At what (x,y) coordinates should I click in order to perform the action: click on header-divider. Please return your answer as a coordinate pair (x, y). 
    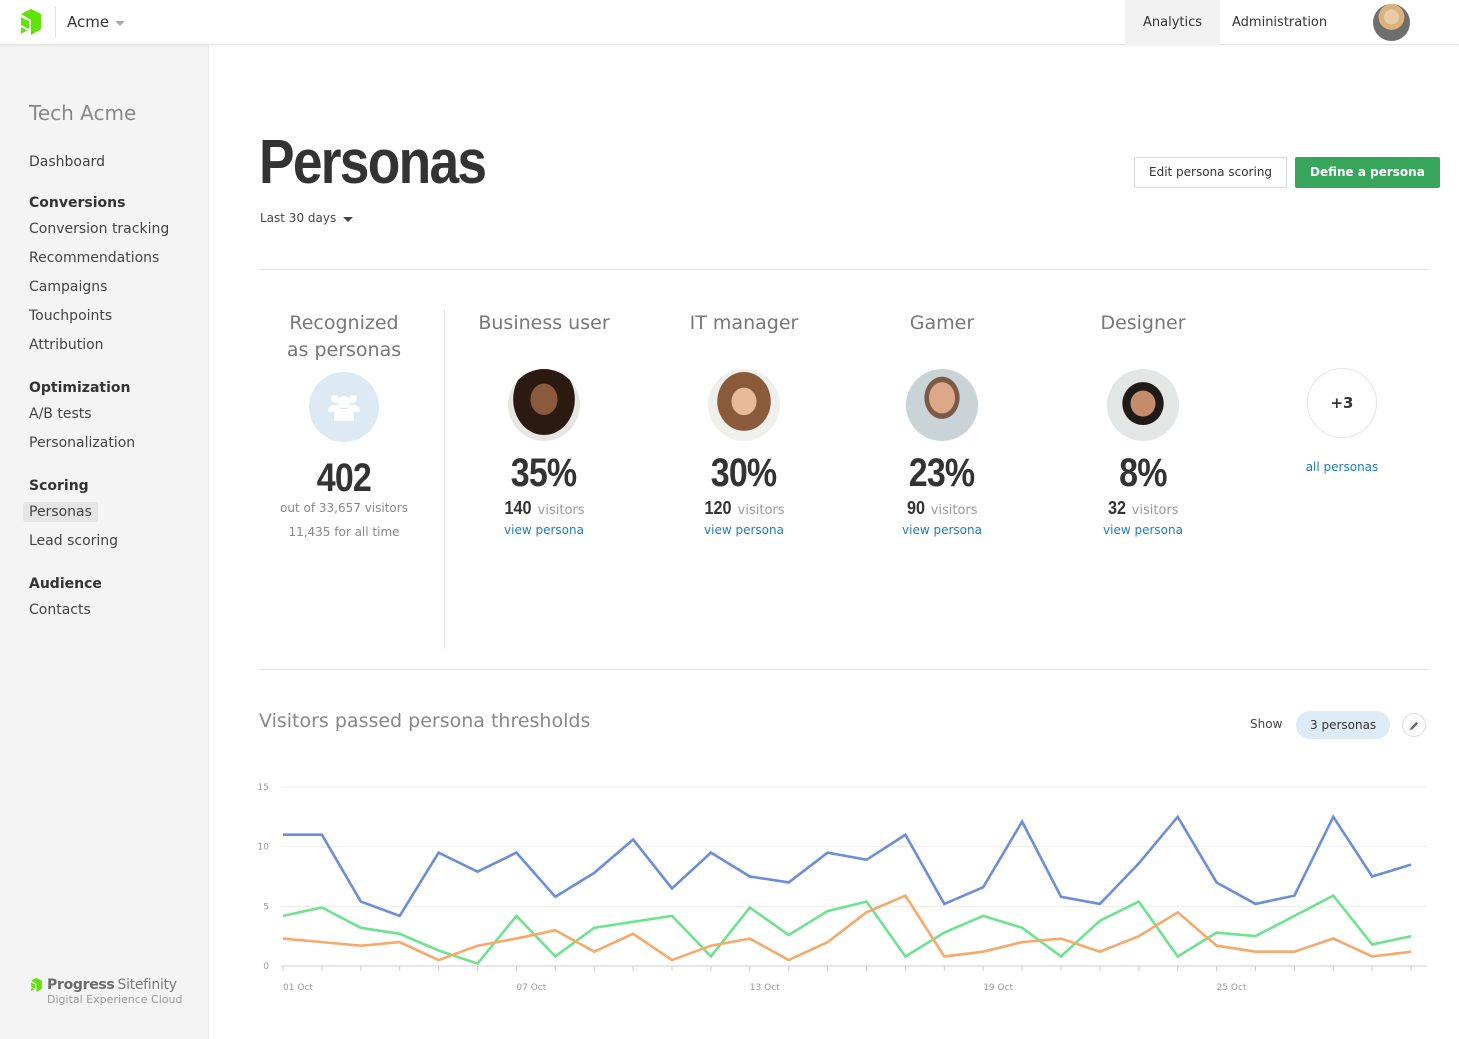
    Looking at the image, I should click on (55, 22).